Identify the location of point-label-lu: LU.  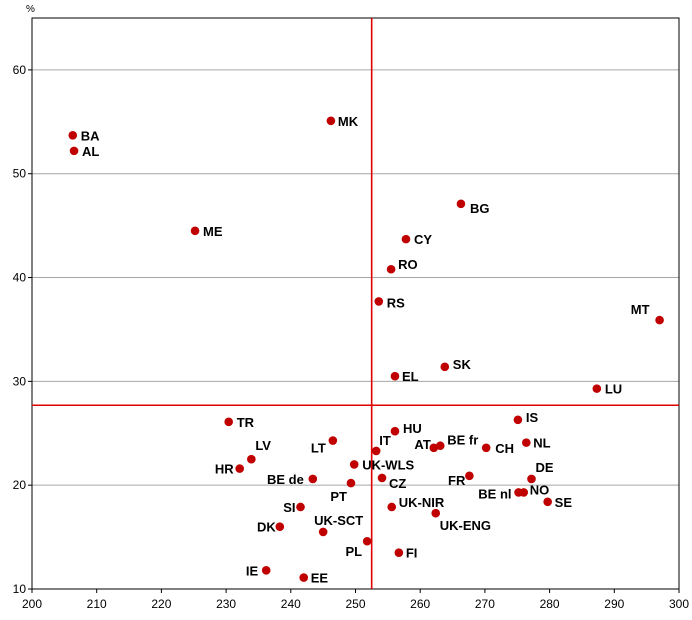
(613, 389).